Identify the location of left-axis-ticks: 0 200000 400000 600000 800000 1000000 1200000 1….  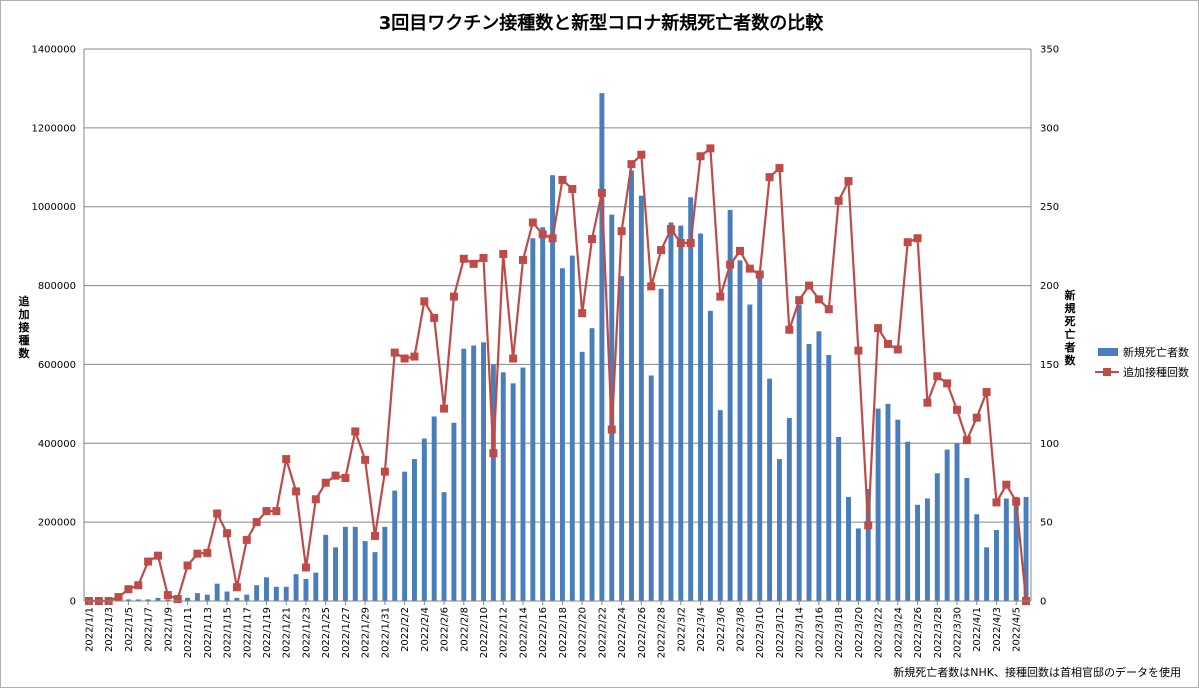
(53, 326).